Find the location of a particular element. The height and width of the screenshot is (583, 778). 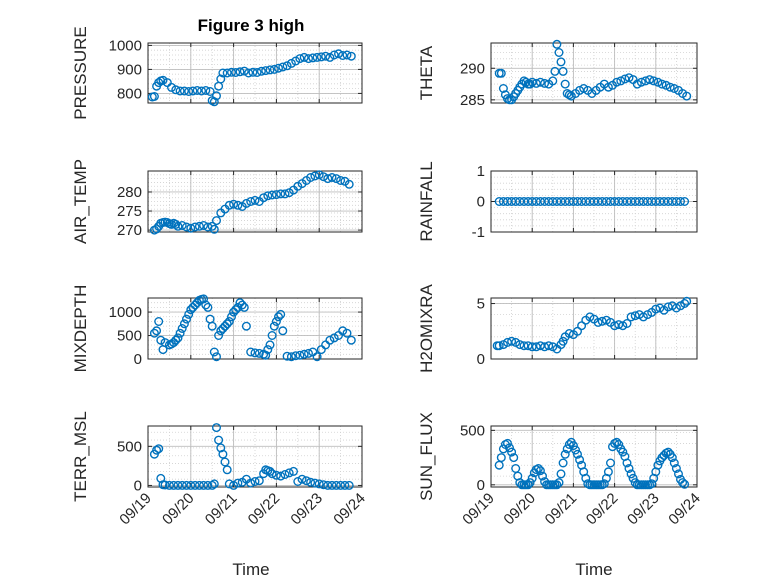

subplot-mixdepth: 0 500 1000 MIXDEPTH is located at coordinates (217, 328).